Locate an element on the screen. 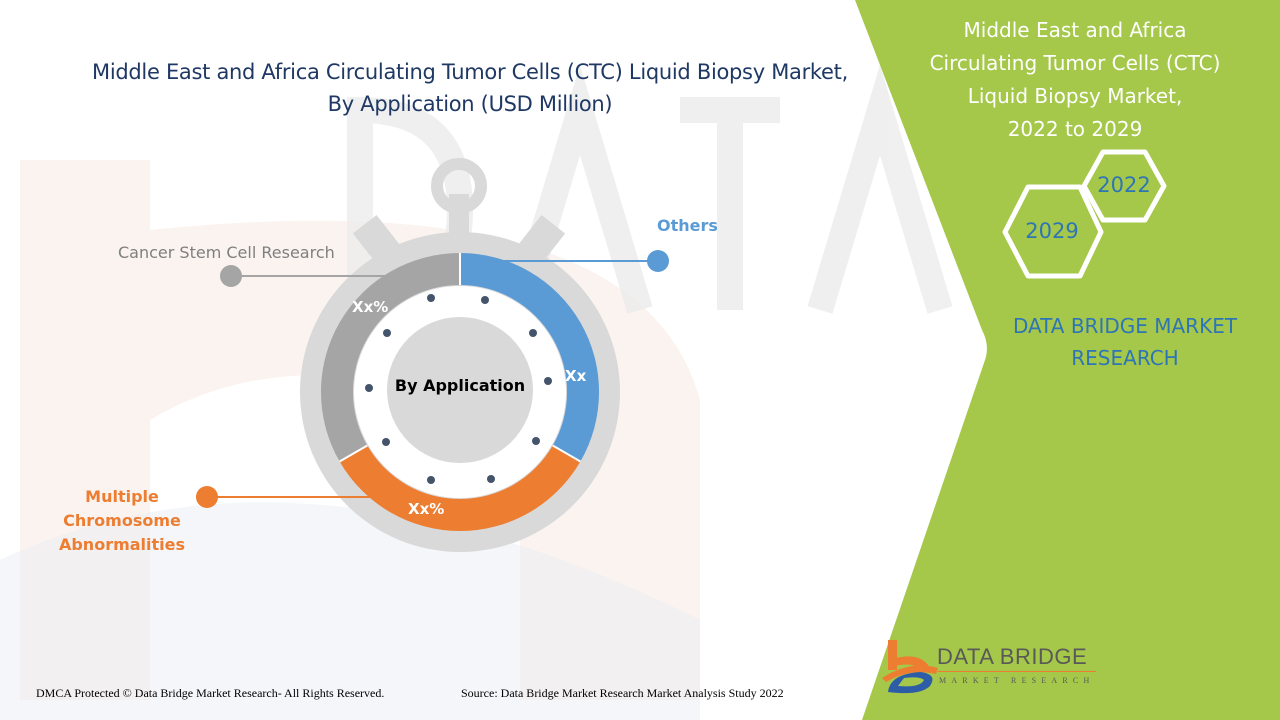 The width and height of the screenshot is (1280, 720). year-2029-label: 2029 is located at coordinates (1052, 231).